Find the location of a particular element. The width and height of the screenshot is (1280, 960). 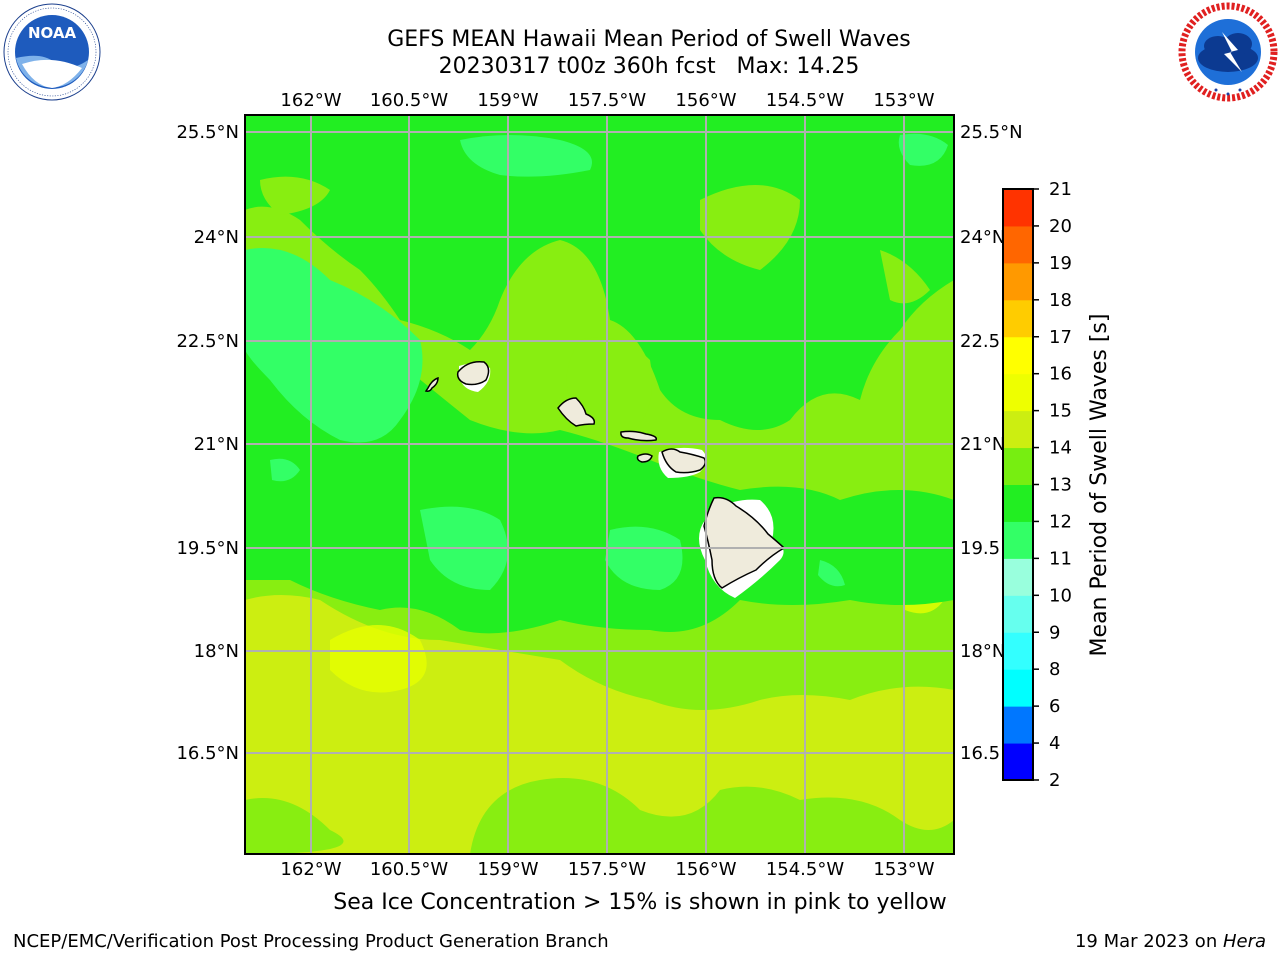

lat-tick-right: 18°N is located at coordinates (982, 651).